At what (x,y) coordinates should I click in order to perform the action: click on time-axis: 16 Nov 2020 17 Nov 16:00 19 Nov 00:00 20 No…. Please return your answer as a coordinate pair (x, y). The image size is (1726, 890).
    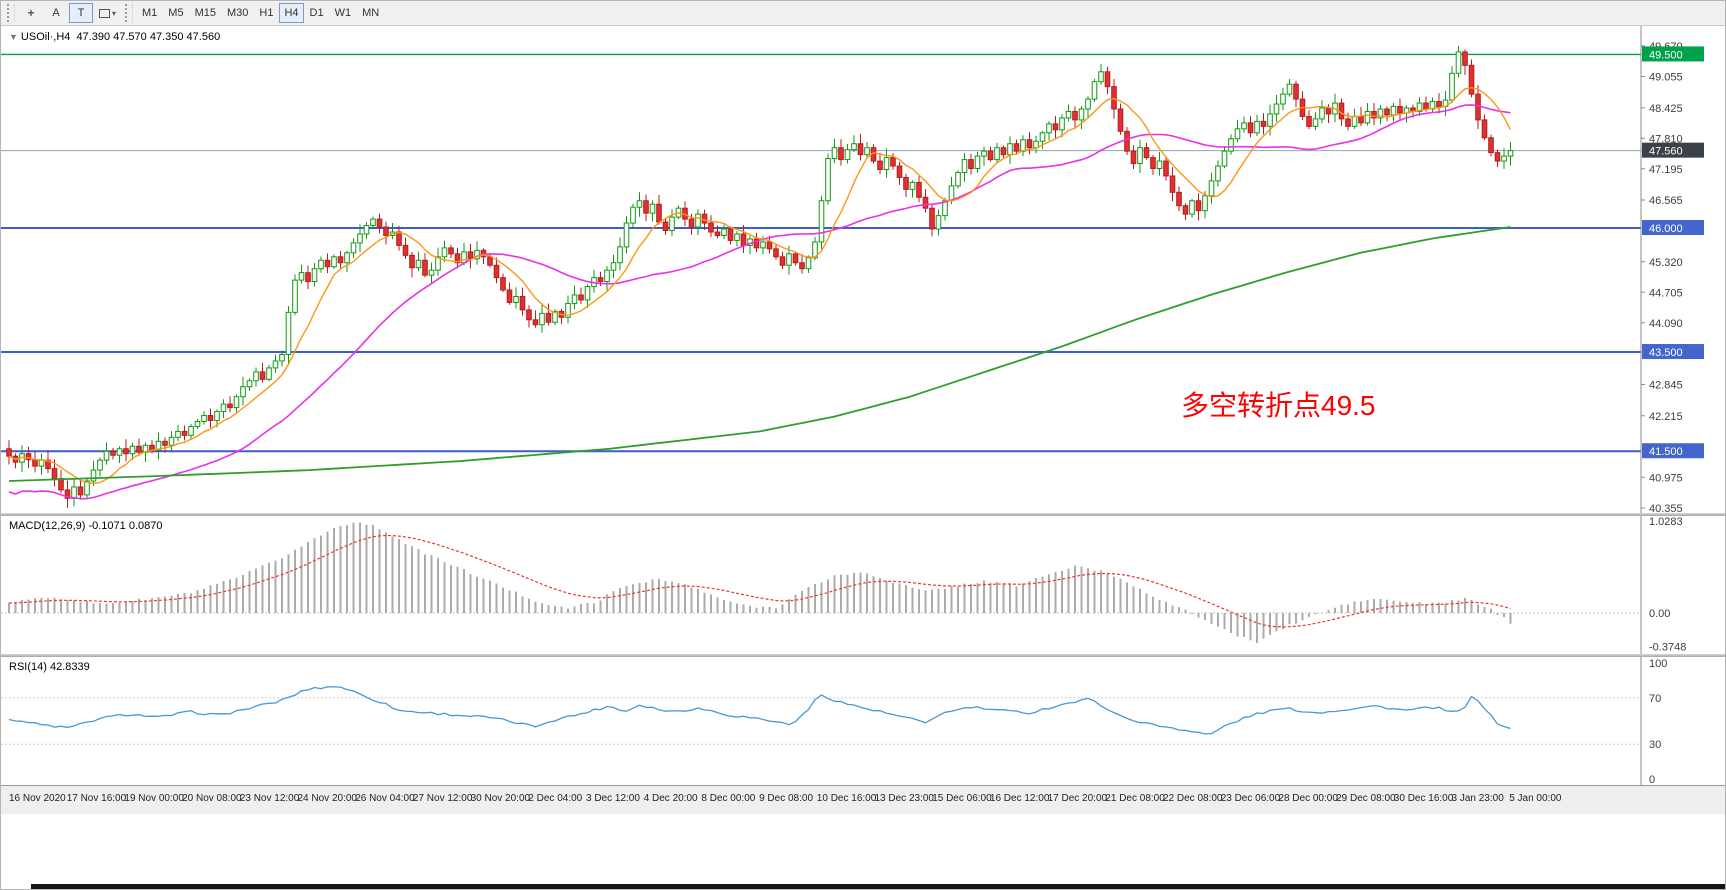
    Looking at the image, I should click on (863, 799).